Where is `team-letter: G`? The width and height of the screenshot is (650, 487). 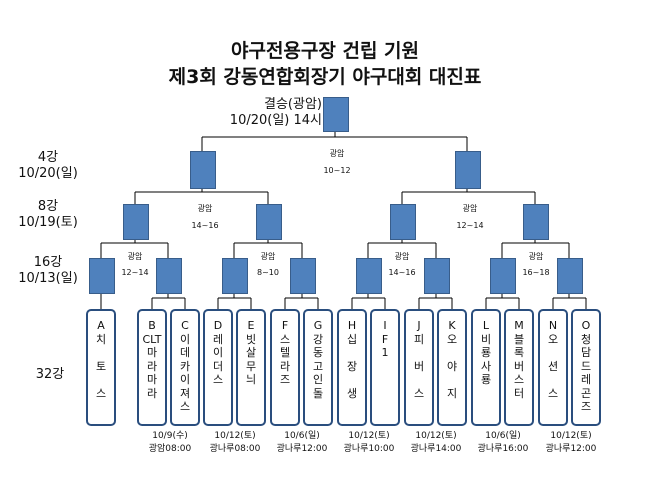
team-letter: G is located at coordinates (318, 325).